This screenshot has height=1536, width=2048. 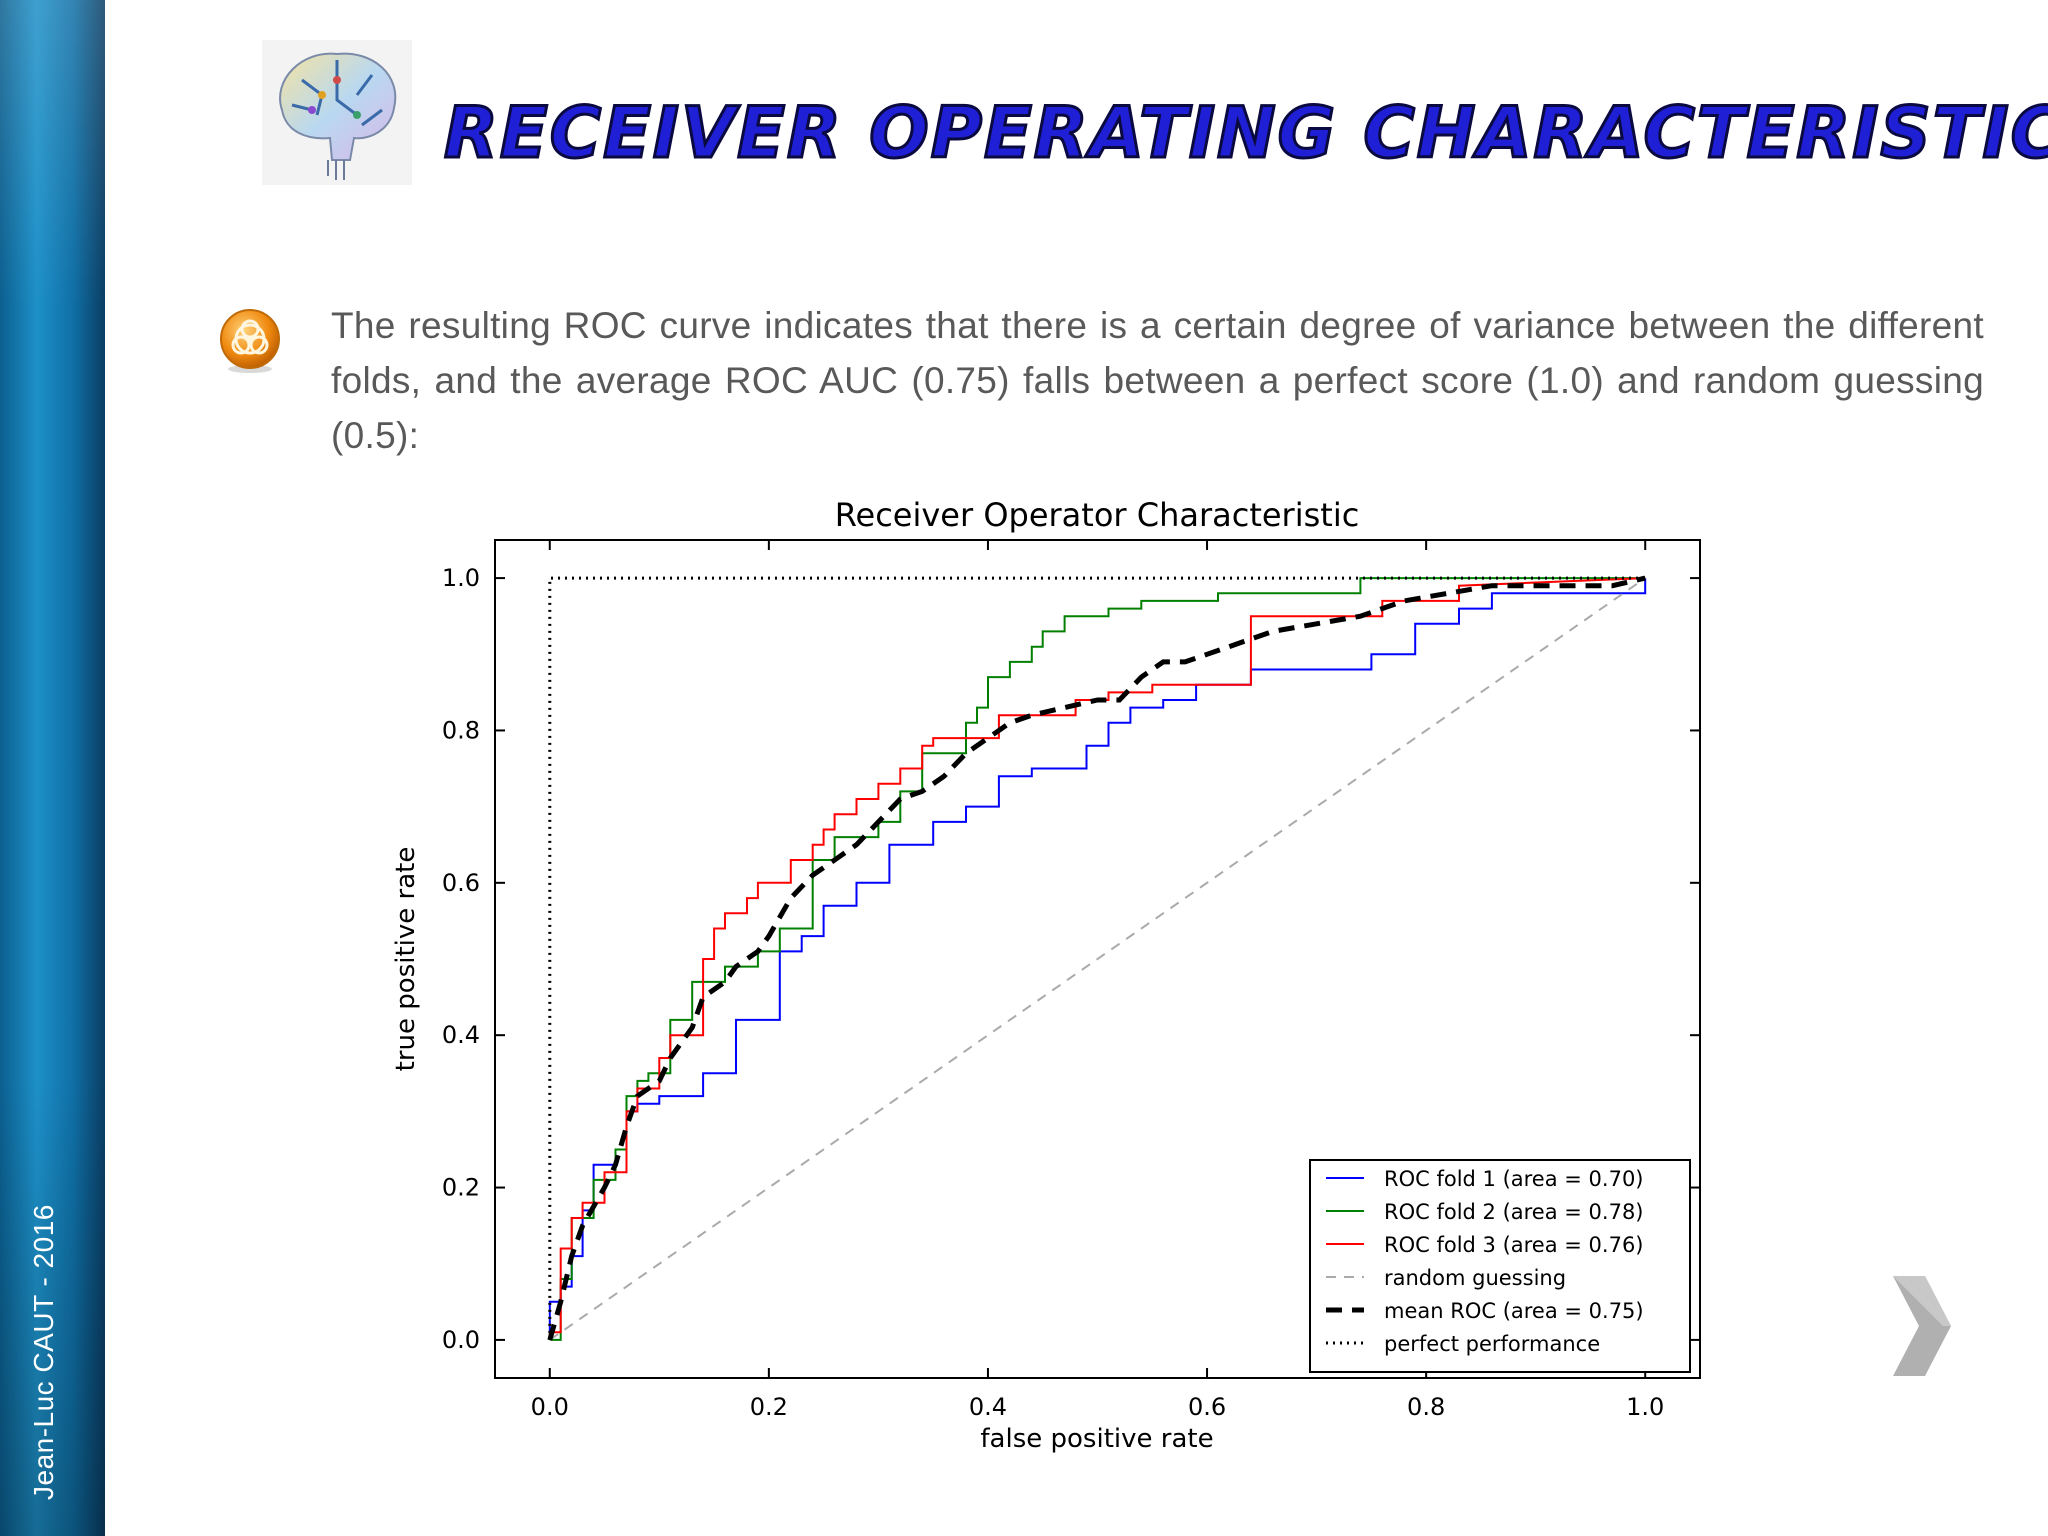 I want to click on brain-circuit-icon, so click(x=337, y=112).